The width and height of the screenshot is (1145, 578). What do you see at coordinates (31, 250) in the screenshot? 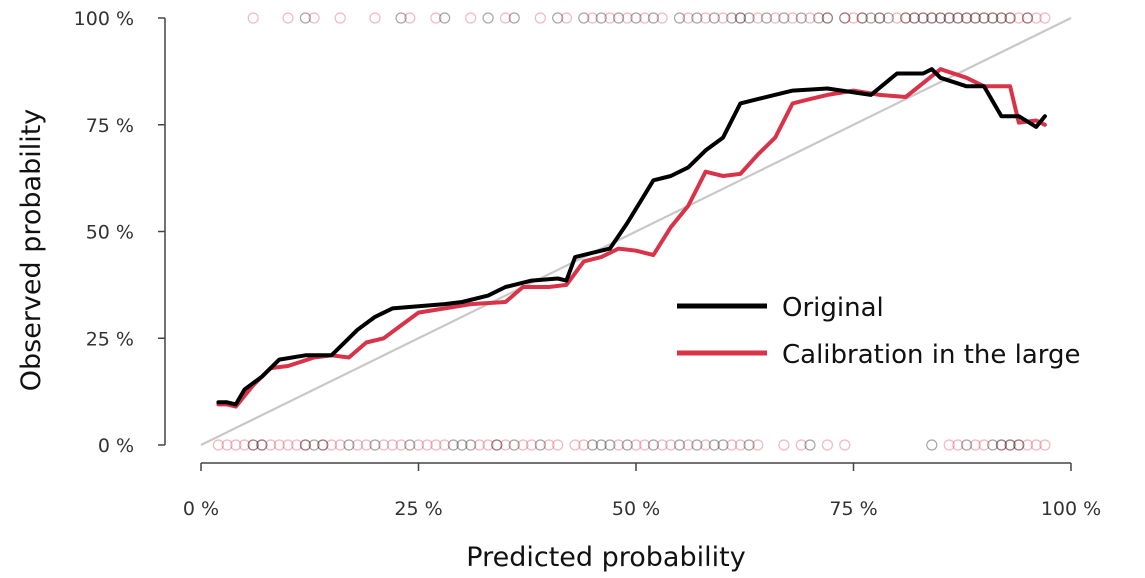
I see `y-axis-title: Observed probability` at bounding box center [31, 250].